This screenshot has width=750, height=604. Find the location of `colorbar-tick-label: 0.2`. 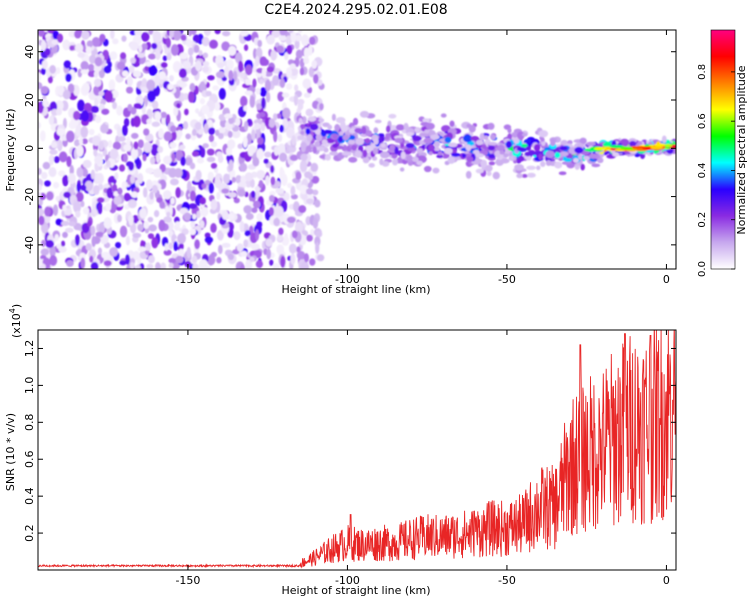

colorbar-tick-label: 0.2 is located at coordinates (702, 220).